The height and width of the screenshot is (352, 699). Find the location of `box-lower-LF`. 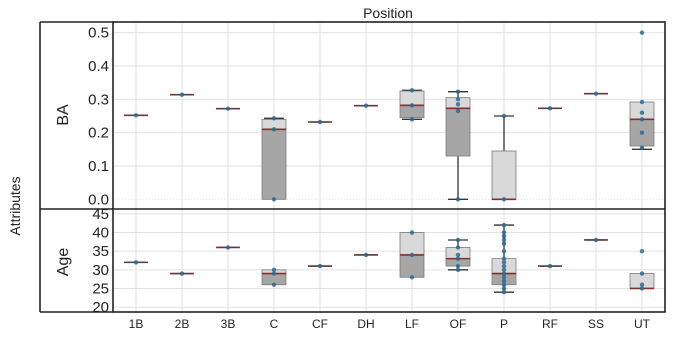

box-lower-LF is located at coordinates (412, 266).